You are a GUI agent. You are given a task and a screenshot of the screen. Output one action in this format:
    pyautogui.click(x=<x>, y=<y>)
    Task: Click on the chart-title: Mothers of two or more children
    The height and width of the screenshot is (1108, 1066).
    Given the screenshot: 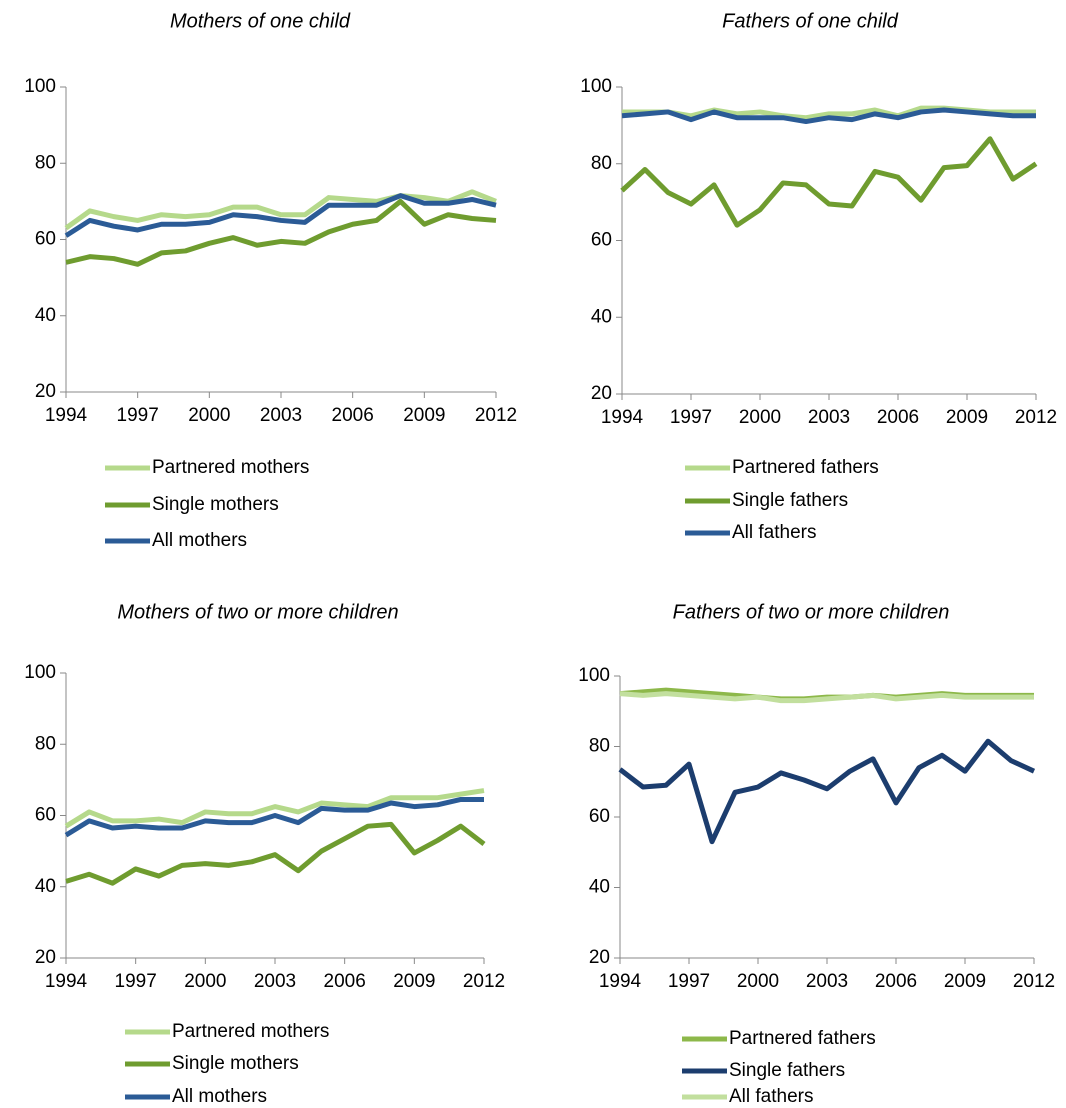 What is the action you would take?
    pyautogui.click(x=257, y=612)
    